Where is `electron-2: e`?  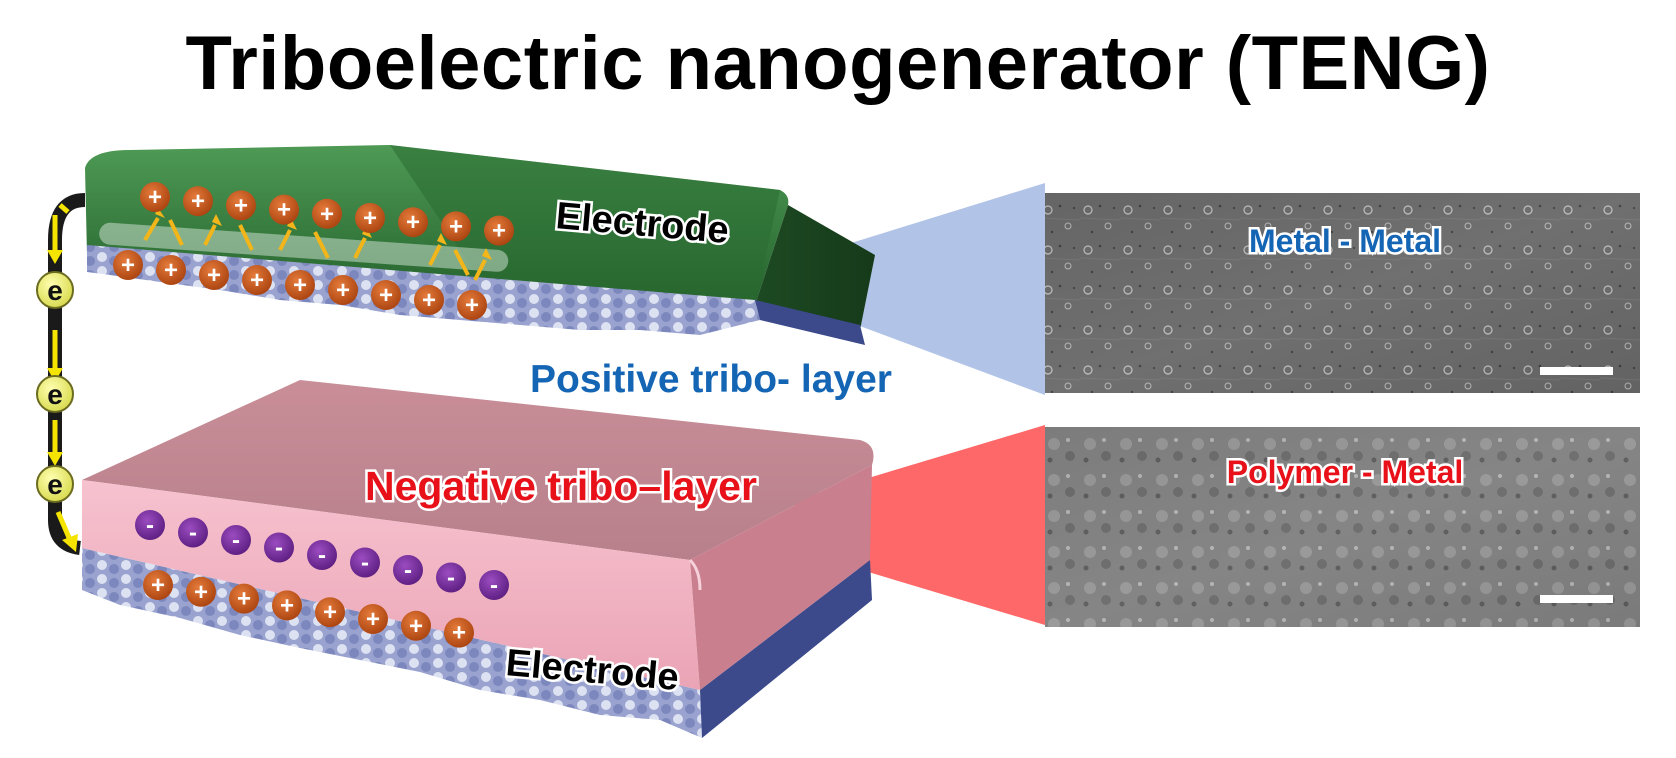
electron-2: e is located at coordinates (55, 394).